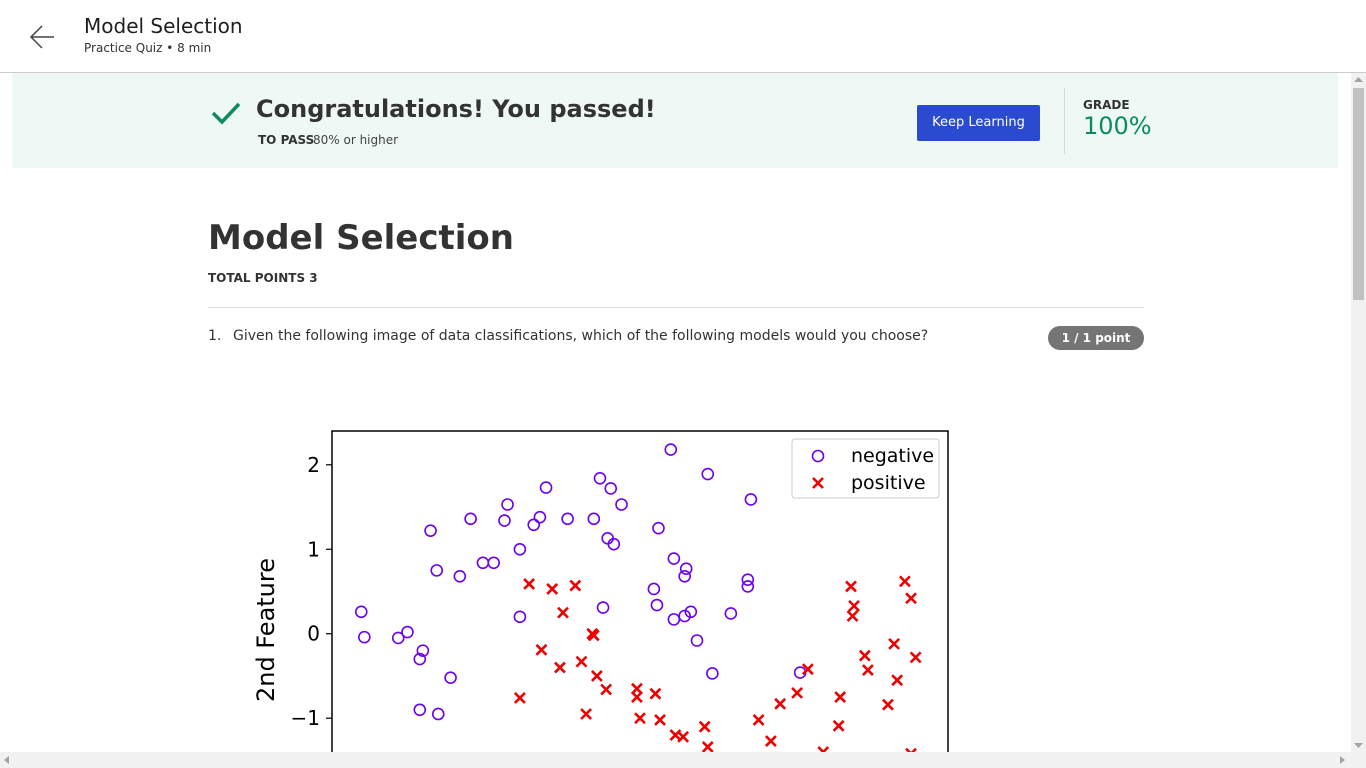  What do you see at coordinates (148, 48) in the screenshot?
I see `header-subtitle: Practice Quiz • 8 min` at bounding box center [148, 48].